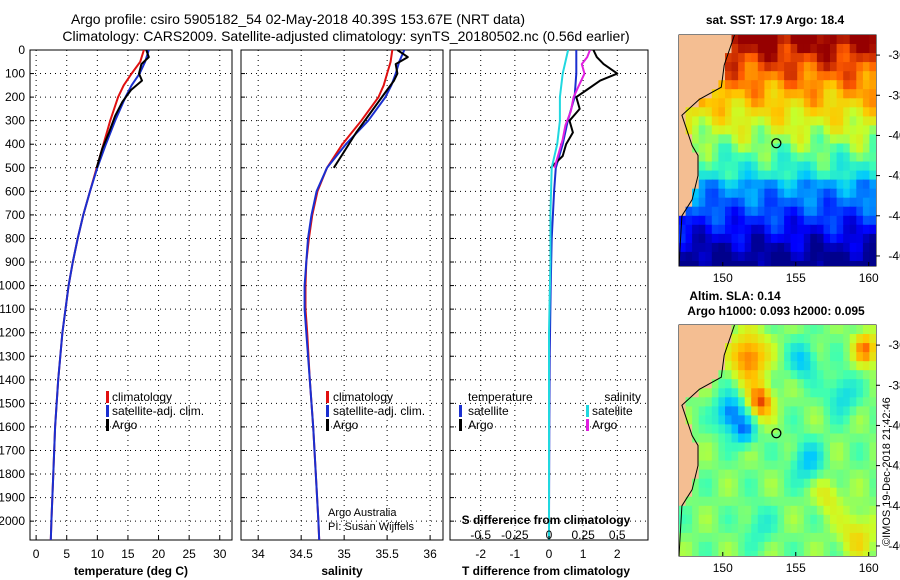 The height and width of the screenshot is (580, 900). I want to click on depth-tick-label: 1700, so click(12, 450).